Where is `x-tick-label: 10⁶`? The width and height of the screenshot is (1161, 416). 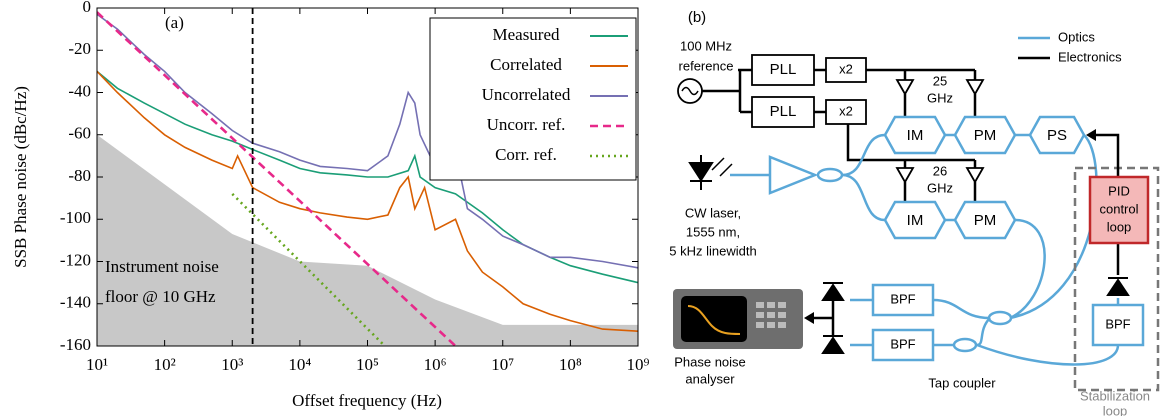 x-tick-label: 10⁶ is located at coordinates (435, 364).